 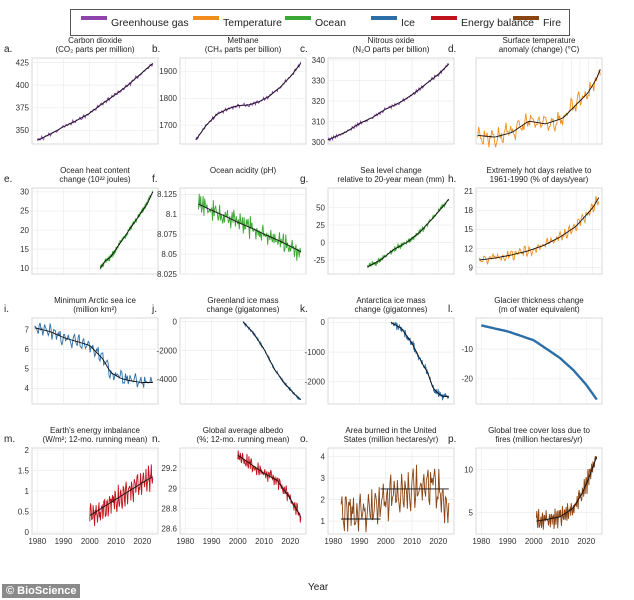 I want to click on panel-title: relative to 20-year mean (mm), so click(x=390, y=179).